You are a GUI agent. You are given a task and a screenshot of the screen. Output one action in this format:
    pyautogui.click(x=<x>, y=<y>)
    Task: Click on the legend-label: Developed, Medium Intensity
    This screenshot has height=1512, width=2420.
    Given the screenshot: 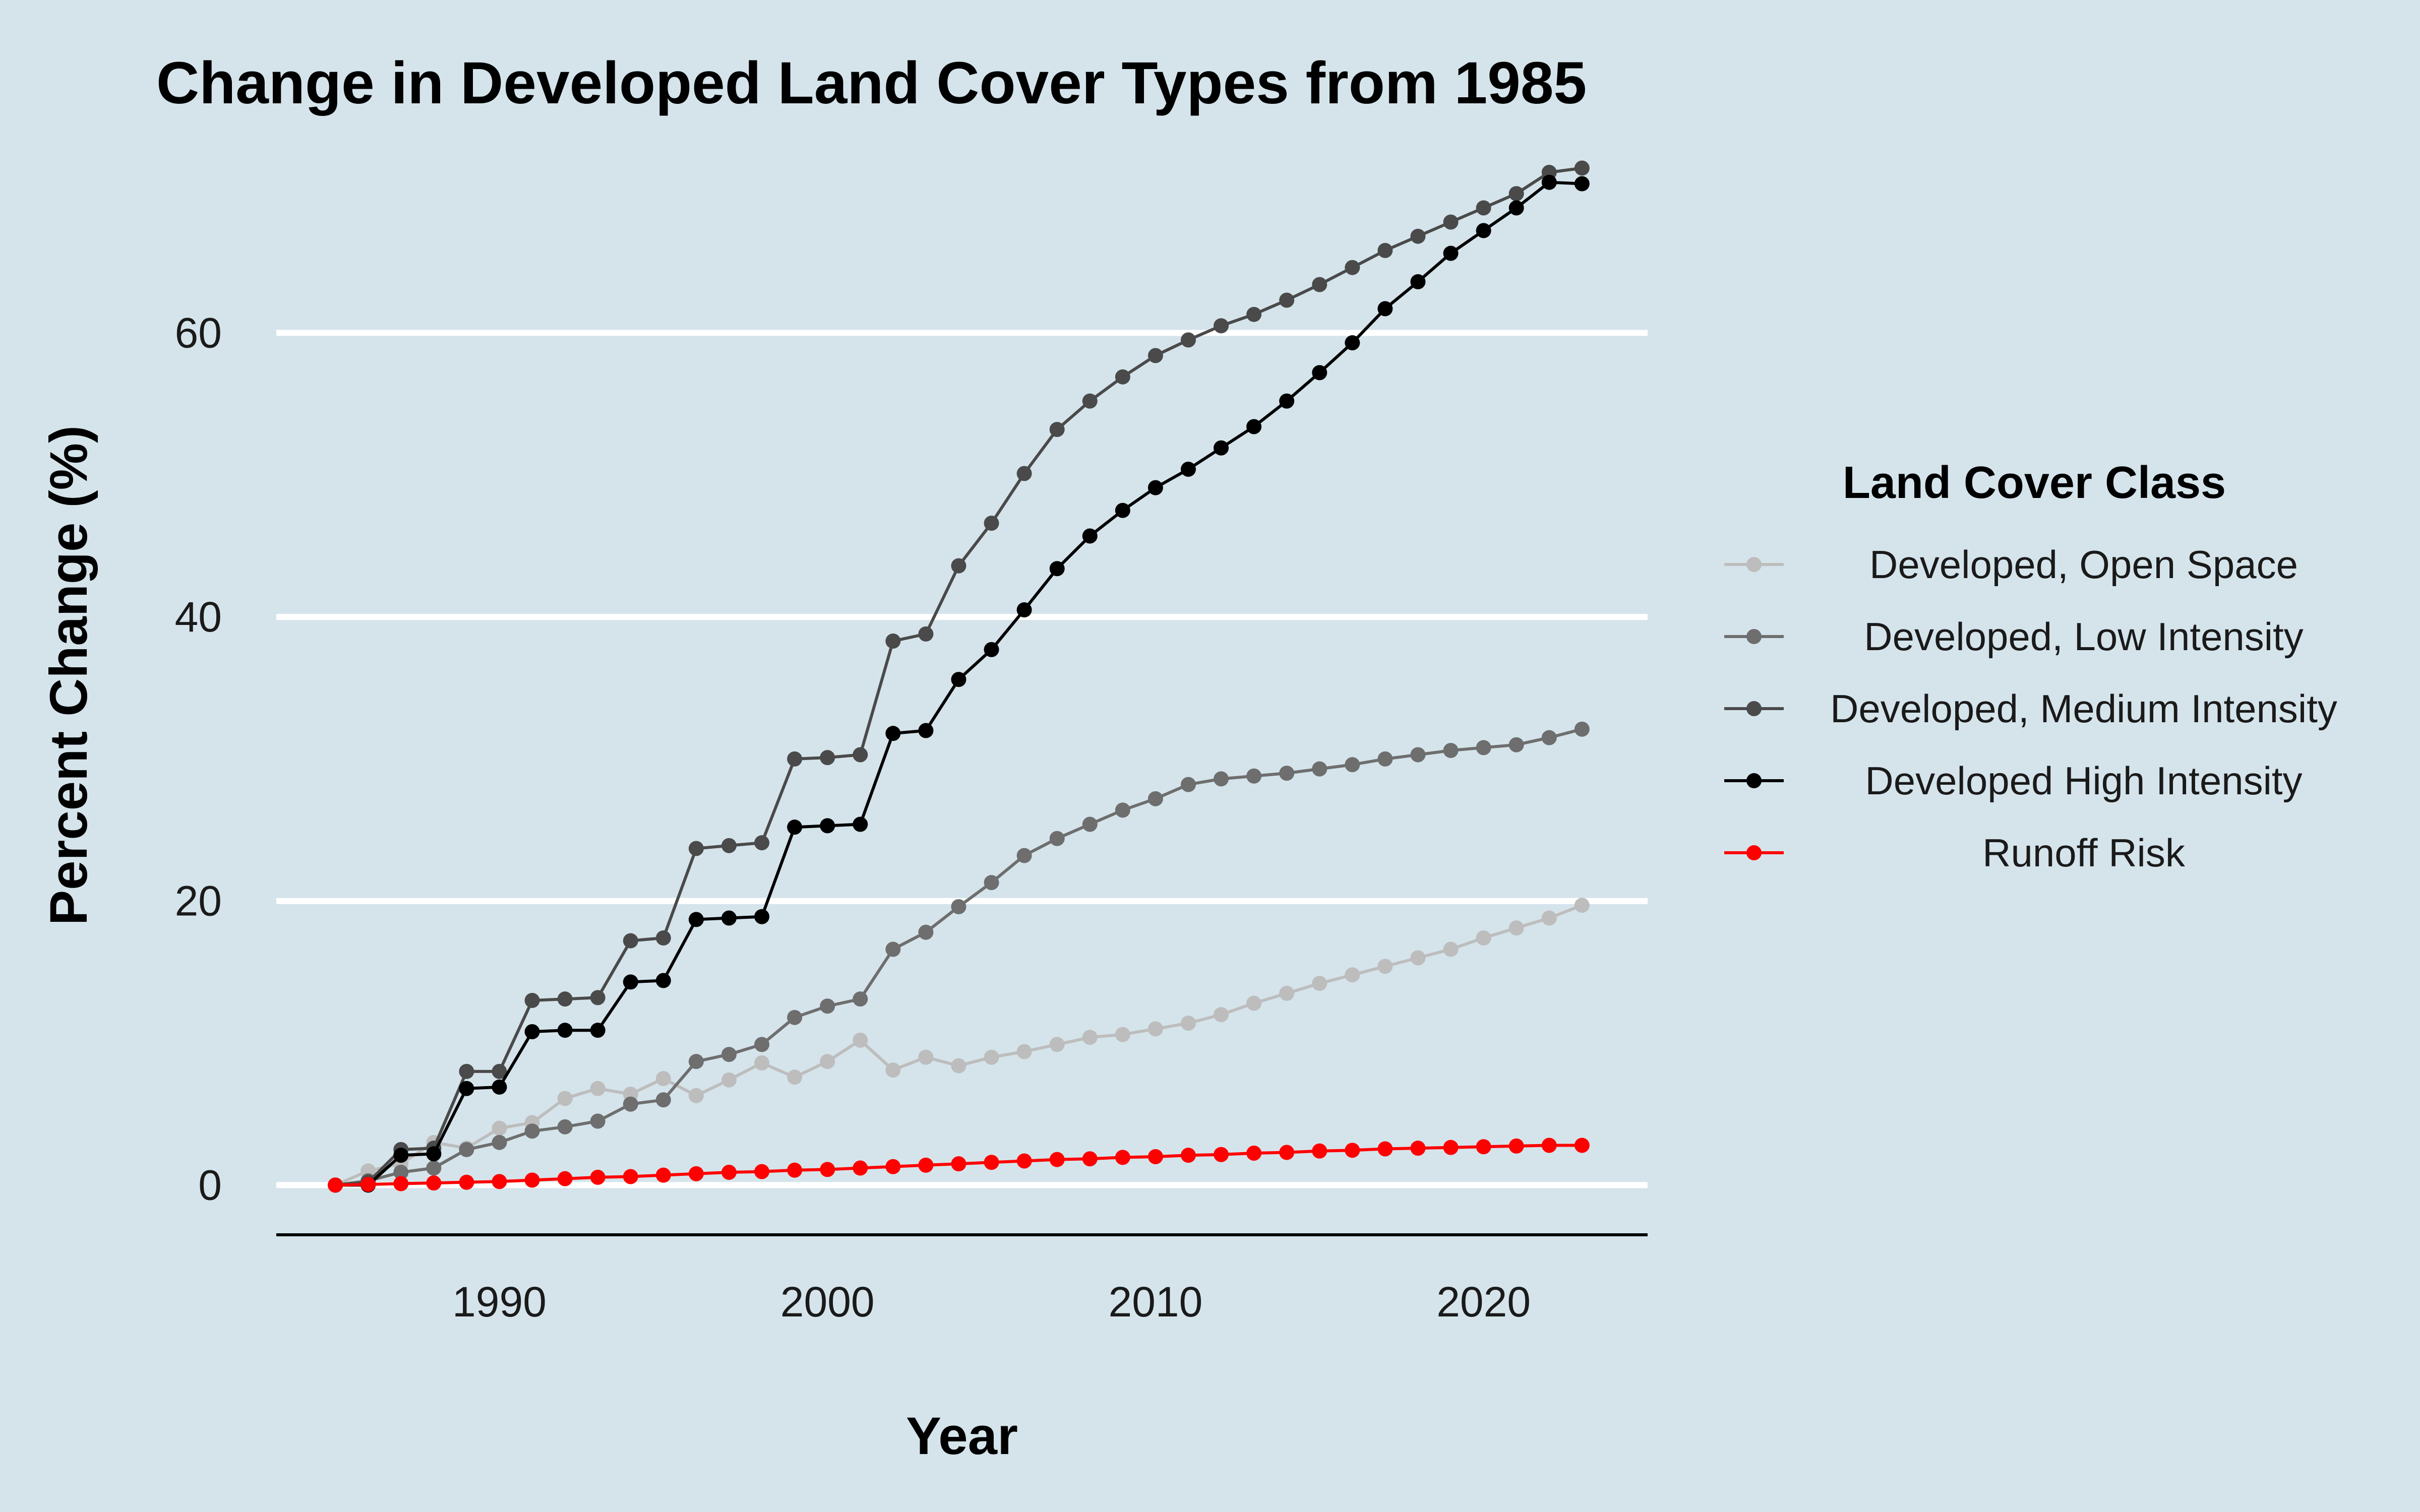 What is the action you would take?
    pyautogui.click(x=2083, y=708)
    